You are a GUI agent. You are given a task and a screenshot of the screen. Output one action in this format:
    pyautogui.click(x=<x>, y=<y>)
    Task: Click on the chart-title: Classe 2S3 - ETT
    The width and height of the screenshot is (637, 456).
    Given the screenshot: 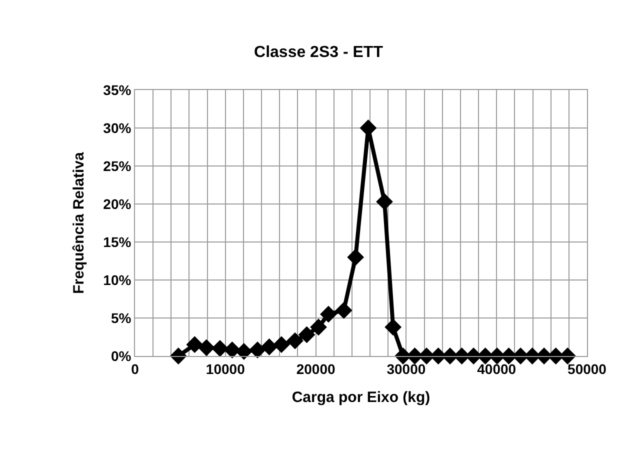 What is the action you would take?
    pyautogui.click(x=319, y=52)
    